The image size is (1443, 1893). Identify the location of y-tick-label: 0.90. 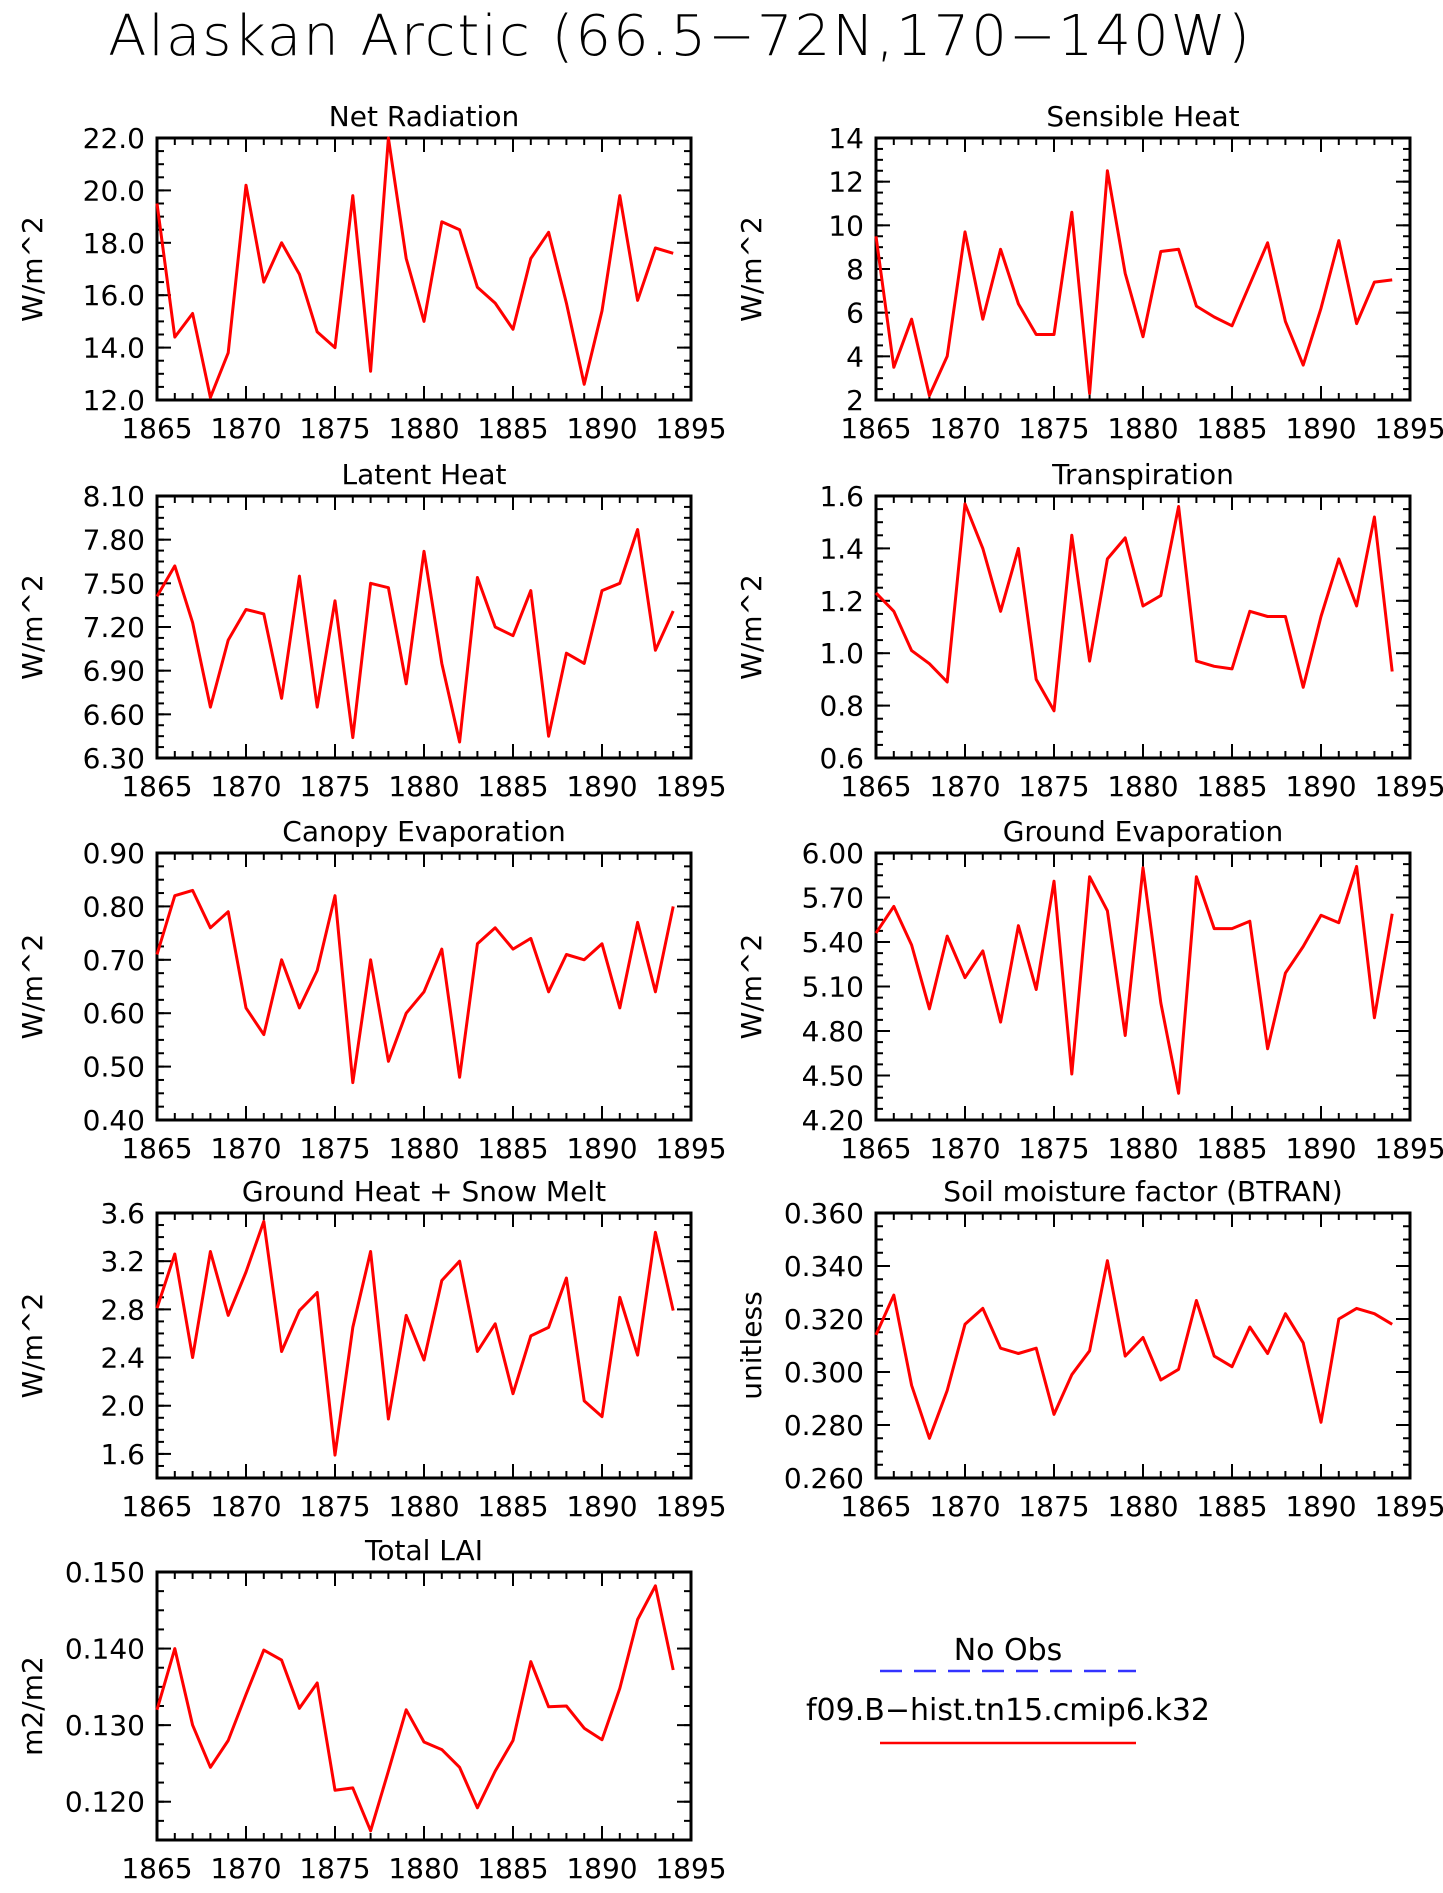
(114, 853).